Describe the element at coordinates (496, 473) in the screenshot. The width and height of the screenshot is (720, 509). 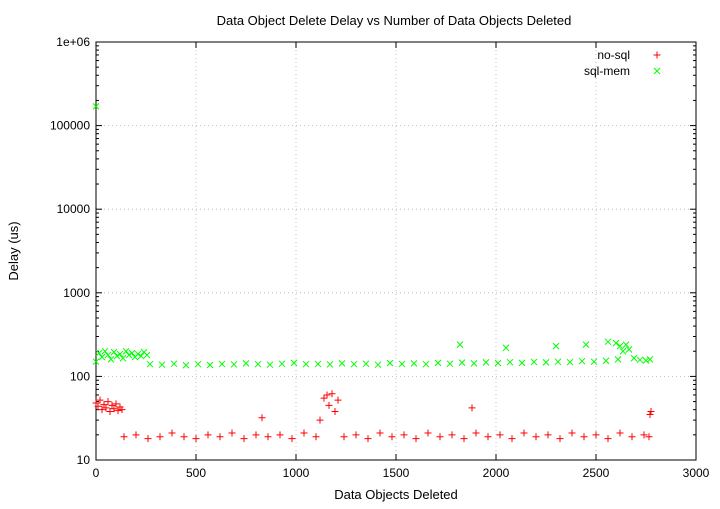
I see `x-tick-label: 2000` at that location.